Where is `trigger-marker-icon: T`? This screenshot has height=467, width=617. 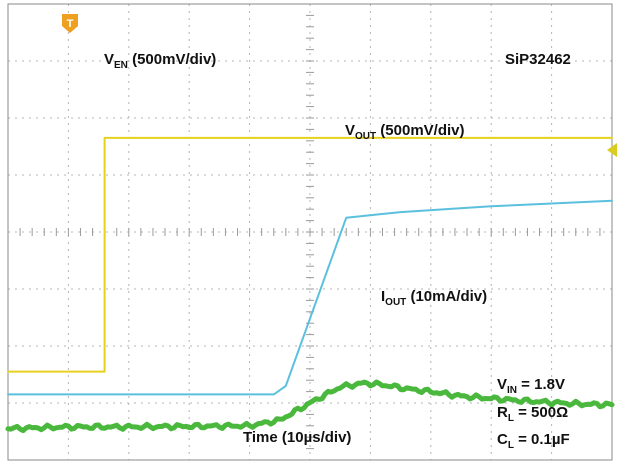
trigger-marker-icon: T is located at coordinates (70, 23).